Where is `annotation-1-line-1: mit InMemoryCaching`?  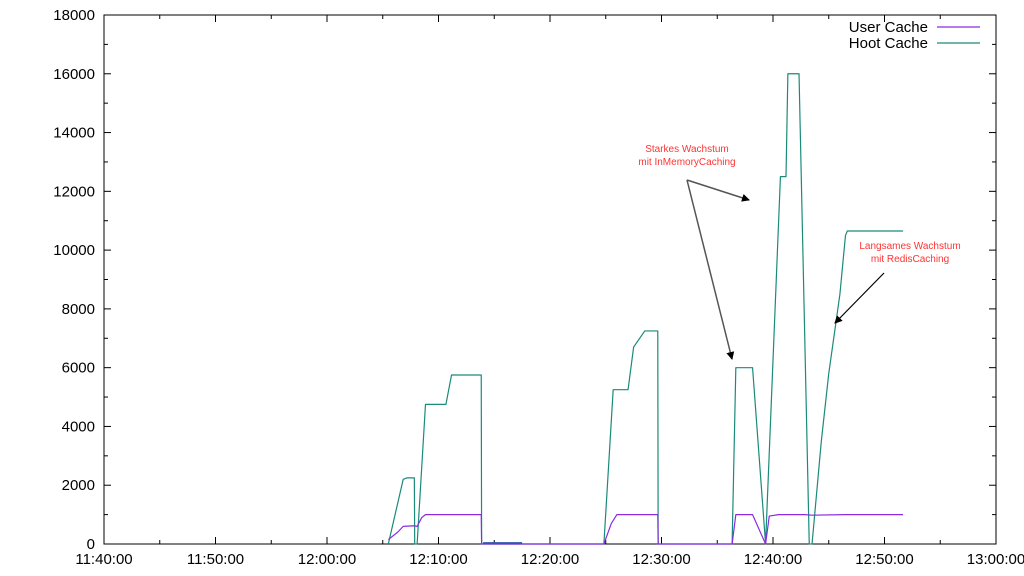
annotation-1-line-1: mit InMemoryCaching is located at coordinates (686, 162).